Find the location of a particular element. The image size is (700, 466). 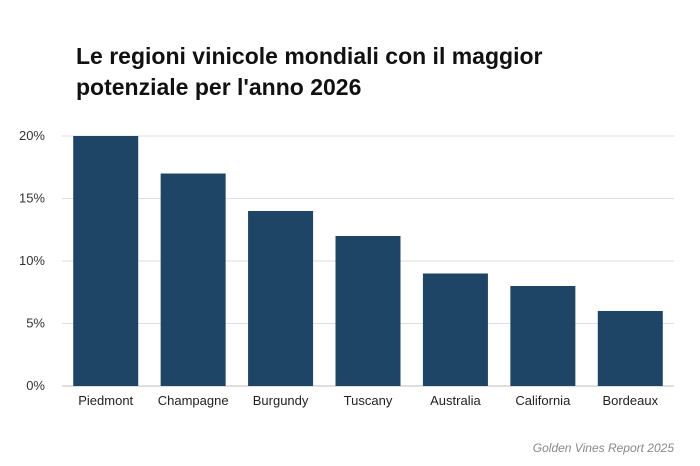

bar-champagne is located at coordinates (193, 279).